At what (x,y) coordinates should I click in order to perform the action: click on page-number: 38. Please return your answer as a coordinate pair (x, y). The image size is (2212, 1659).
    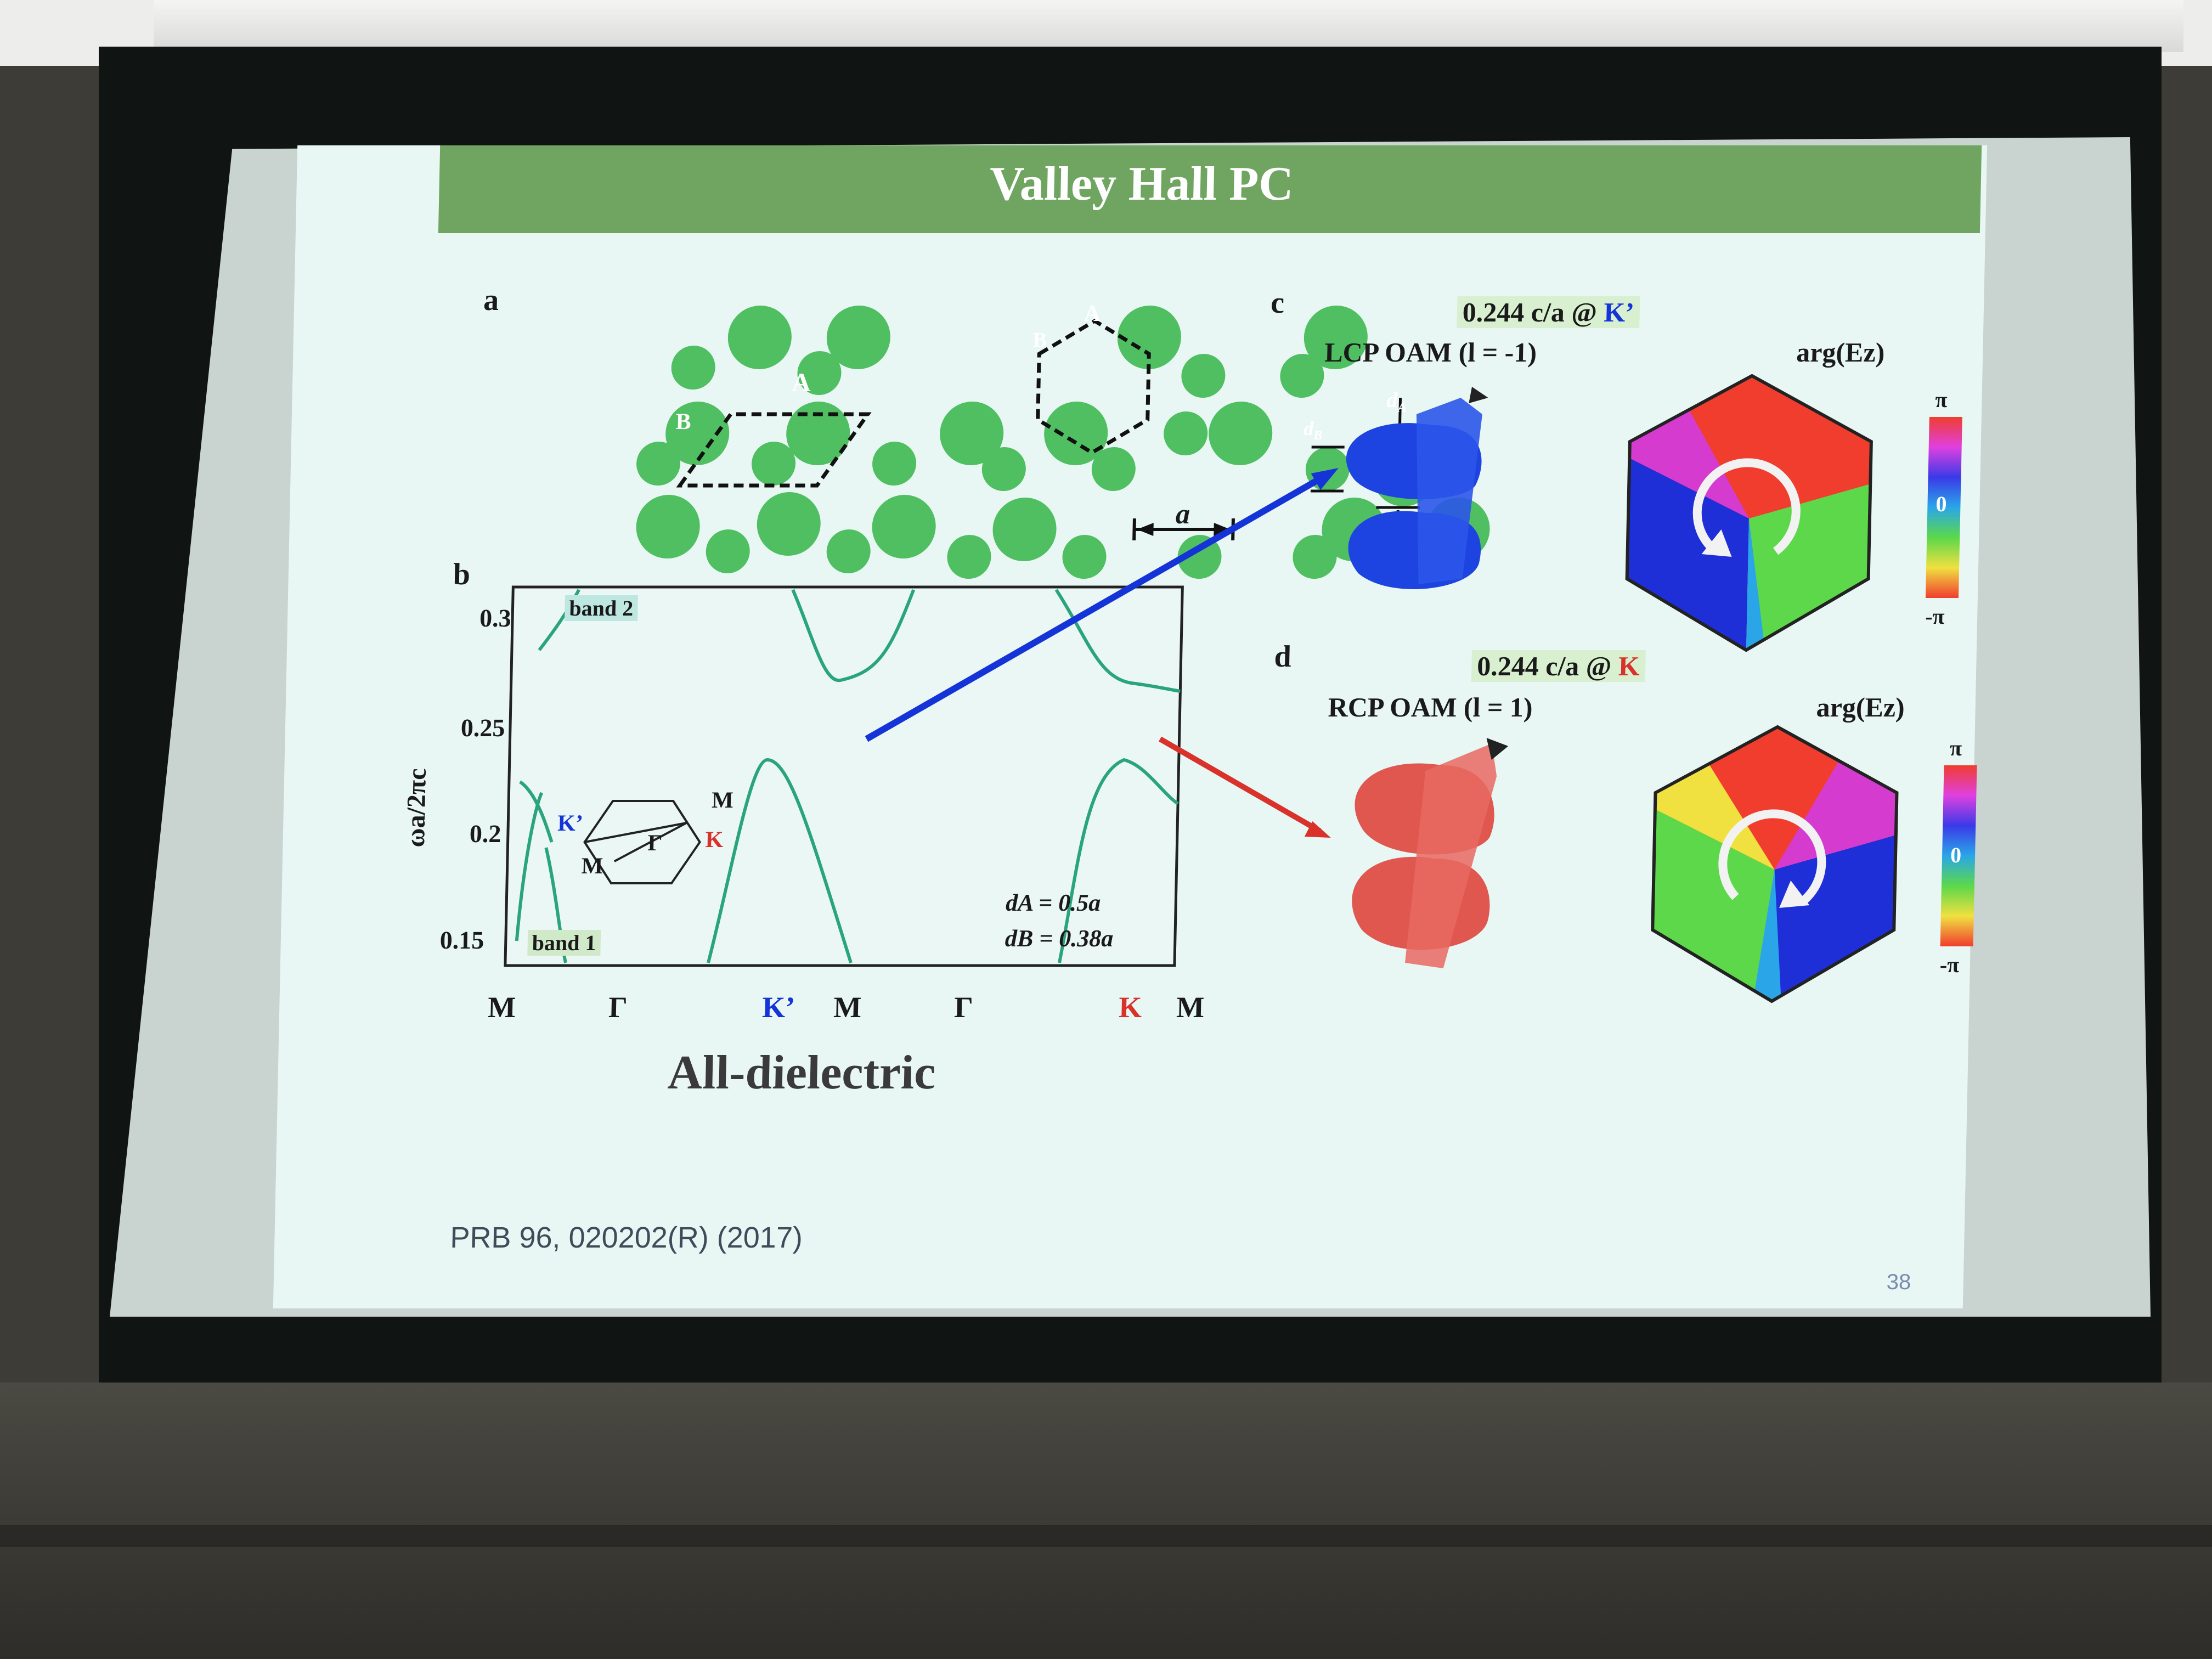
    Looking at the image, I should click on (1899, 1282).